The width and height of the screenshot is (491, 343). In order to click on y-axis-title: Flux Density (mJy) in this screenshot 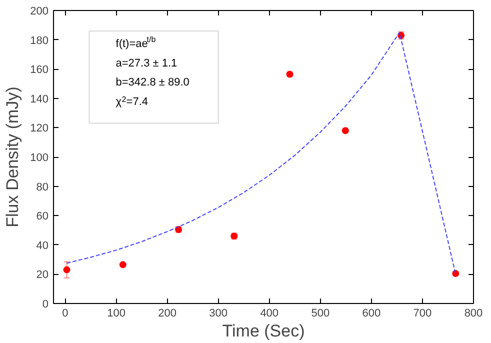, I will do `click(12, 157)`.